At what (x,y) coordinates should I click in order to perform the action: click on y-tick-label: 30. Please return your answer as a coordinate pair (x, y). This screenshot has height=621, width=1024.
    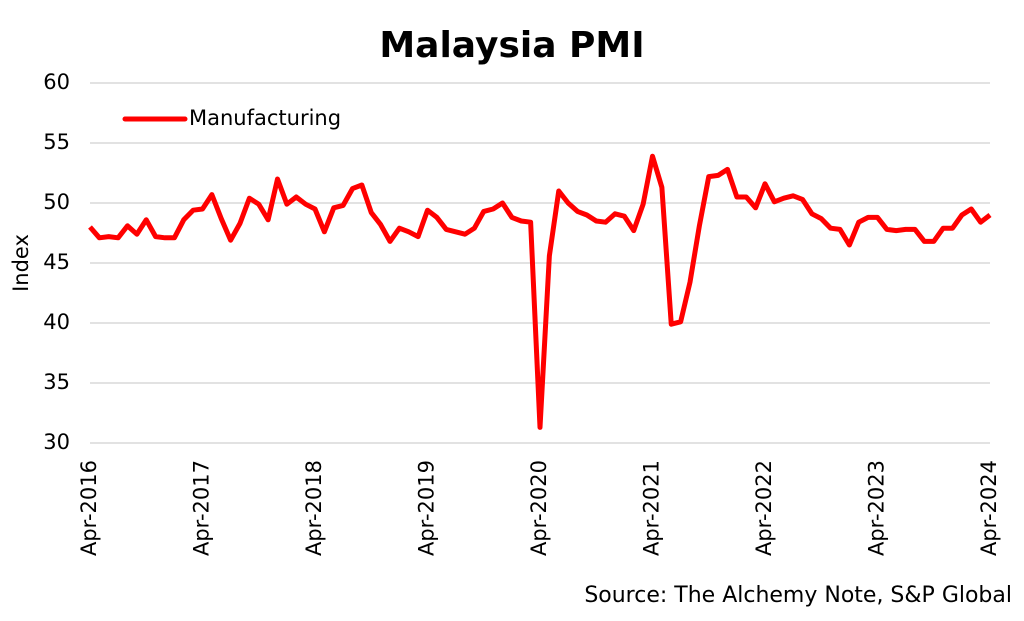
    Looking at the image, I should click on (56, 442).